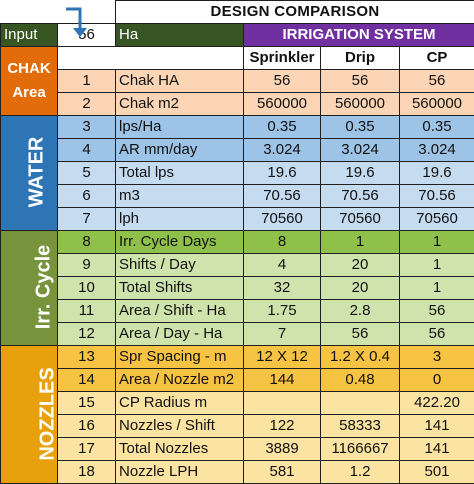 Image resolution: width=474 pixels, height=484 pixels. What do you see at coordinates (87, 150) in the screenshot?
I see `row-number: 4` at bounding box center [87, 150].